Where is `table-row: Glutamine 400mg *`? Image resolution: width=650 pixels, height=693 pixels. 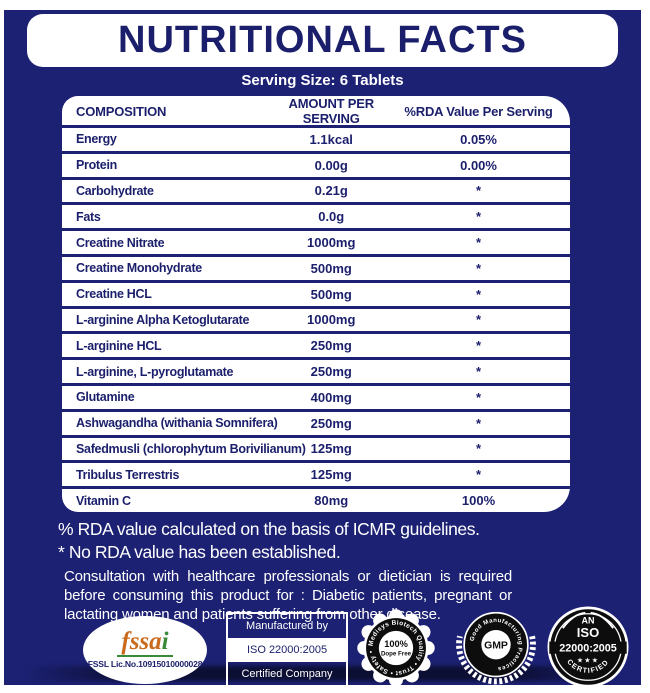 table-row: Glutamine 400mg * is located at coordinates (316, 395).